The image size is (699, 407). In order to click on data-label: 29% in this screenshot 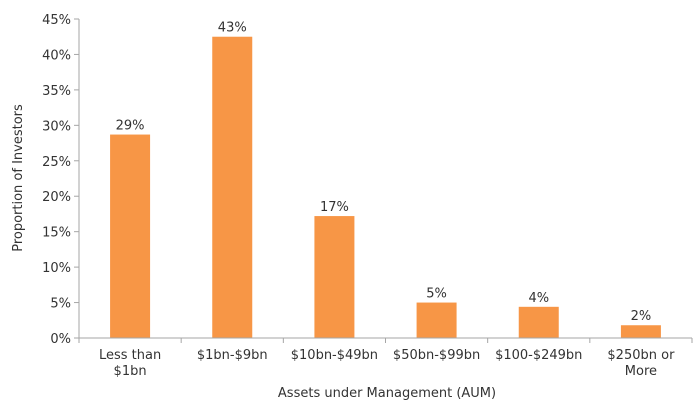, I will do `click(130, 126)`.